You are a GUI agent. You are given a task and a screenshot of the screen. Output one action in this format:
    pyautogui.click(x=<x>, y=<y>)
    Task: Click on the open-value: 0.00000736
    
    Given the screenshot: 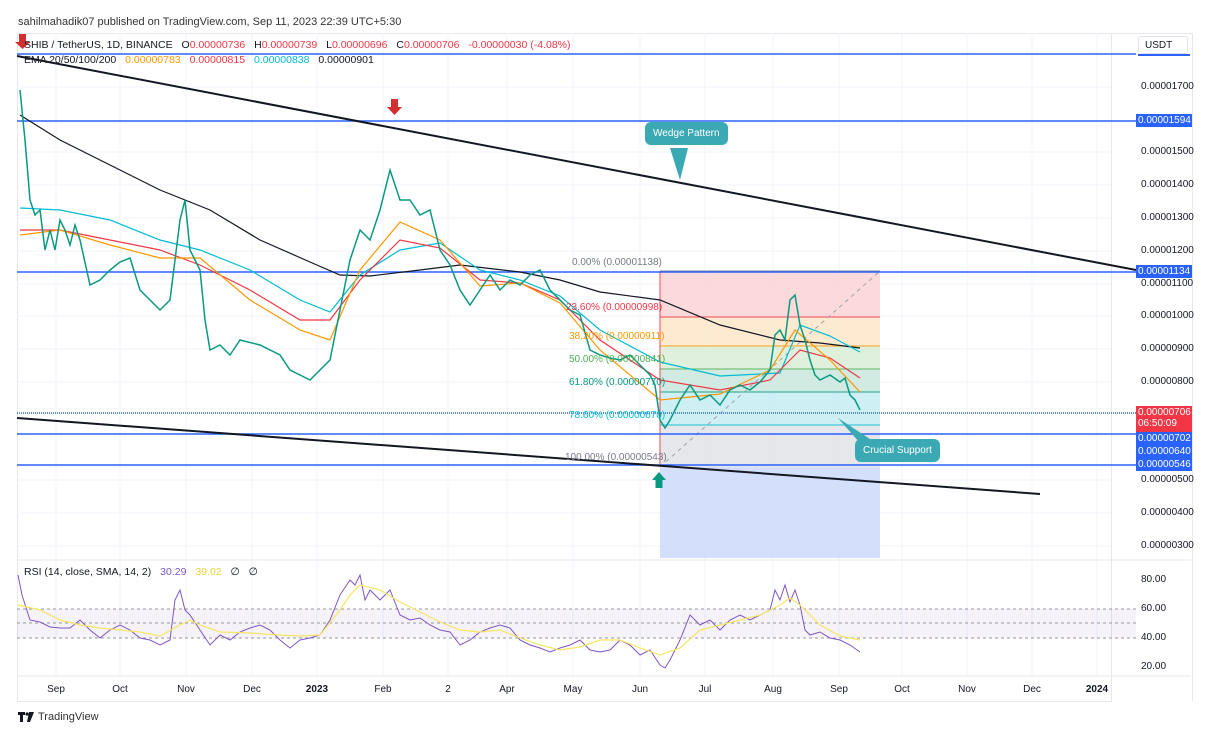 What is the action you would take?
    pyautogui.click(x=217, y=45)
    